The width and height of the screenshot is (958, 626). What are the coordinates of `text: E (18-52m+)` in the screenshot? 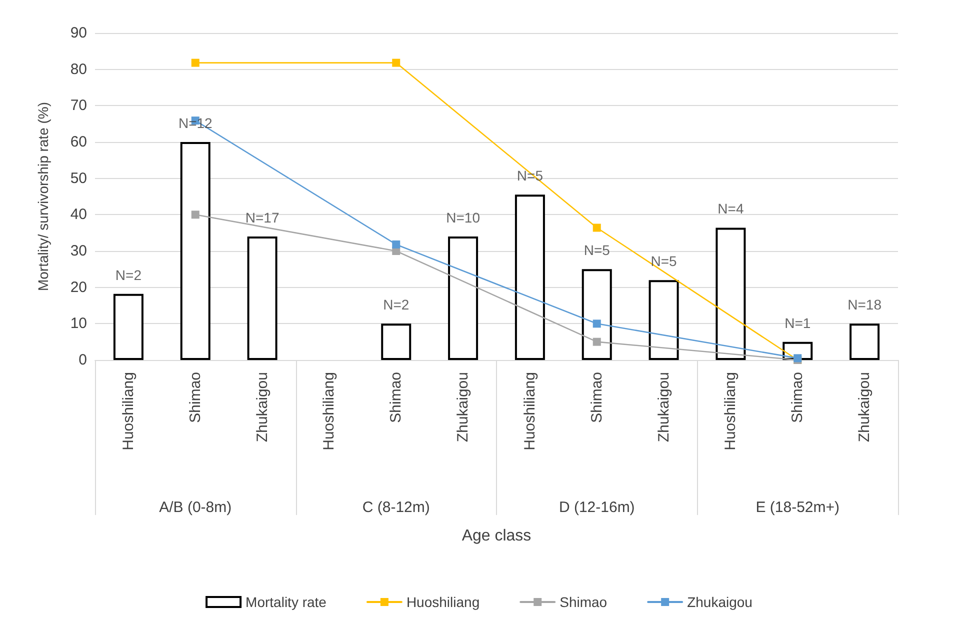 It's located at (798, 507).